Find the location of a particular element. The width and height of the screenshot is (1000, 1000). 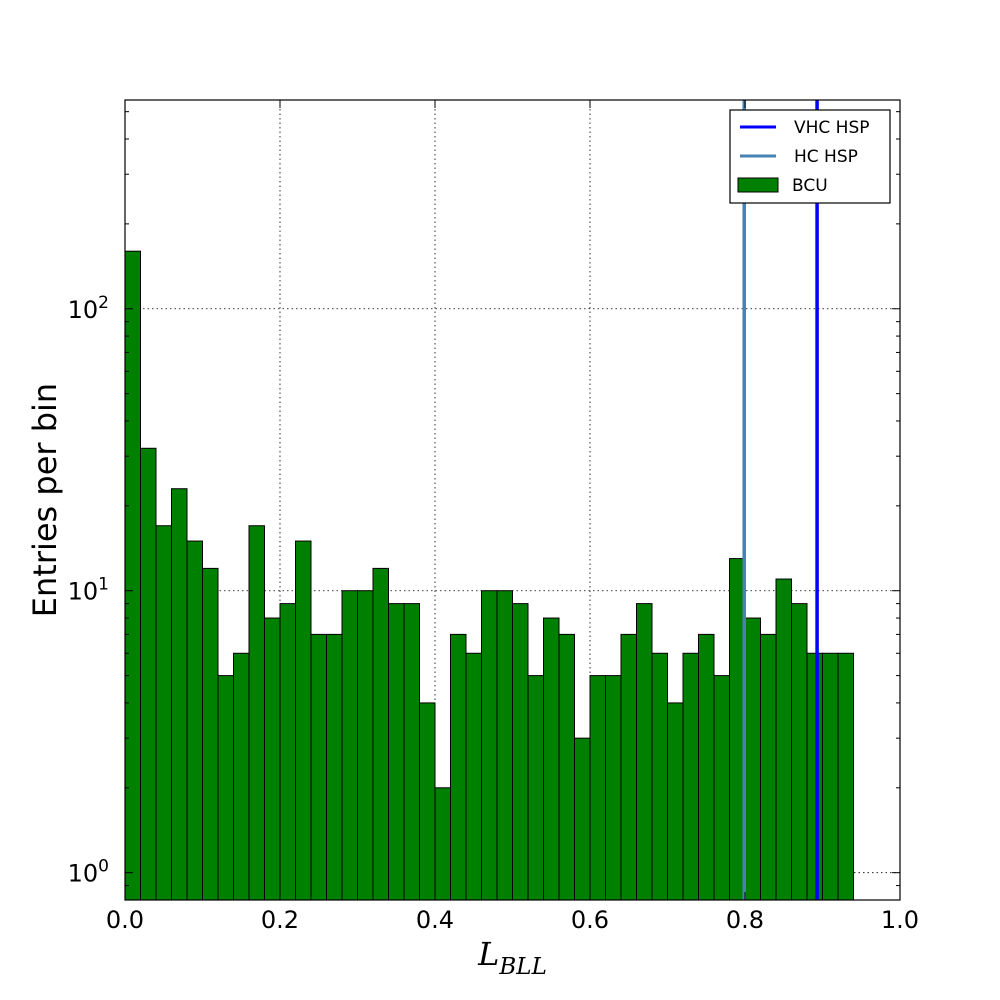

legend-swatch-bcu is located at coordinates (758, 185).